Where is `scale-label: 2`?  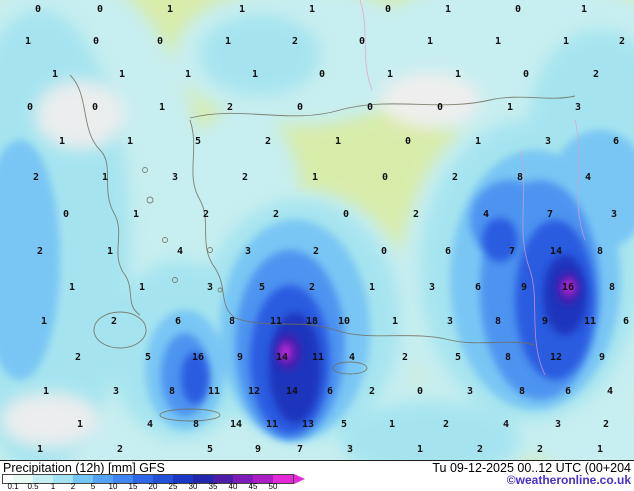
scale-label: 2 is located at coordinates (73, 486).